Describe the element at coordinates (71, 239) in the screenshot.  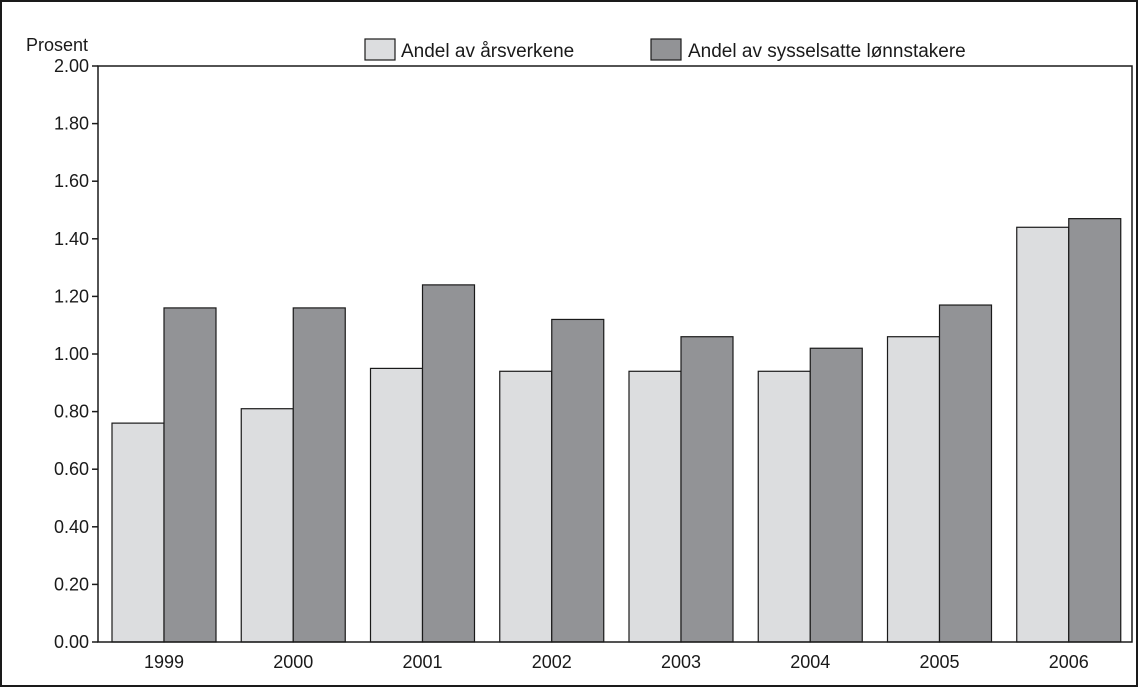
I see `y-tick-label: 1.40` at that location.